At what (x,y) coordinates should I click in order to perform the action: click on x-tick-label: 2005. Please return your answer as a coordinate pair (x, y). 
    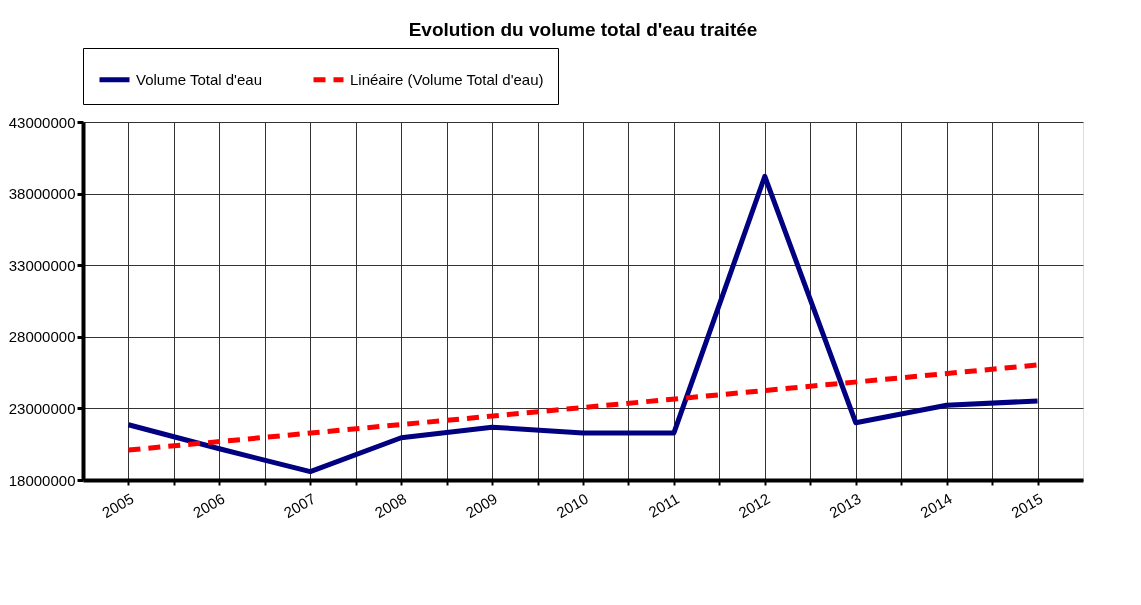
    Looking at the image, I should click on (118, 505).